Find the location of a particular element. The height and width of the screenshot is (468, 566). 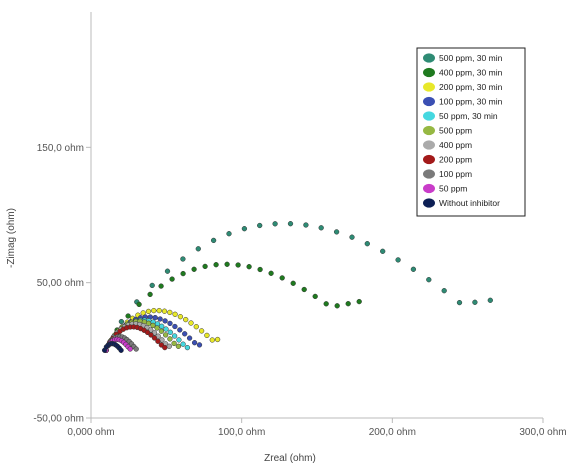

legend-entry: 200 ppm is located at coordinates (455, 160).